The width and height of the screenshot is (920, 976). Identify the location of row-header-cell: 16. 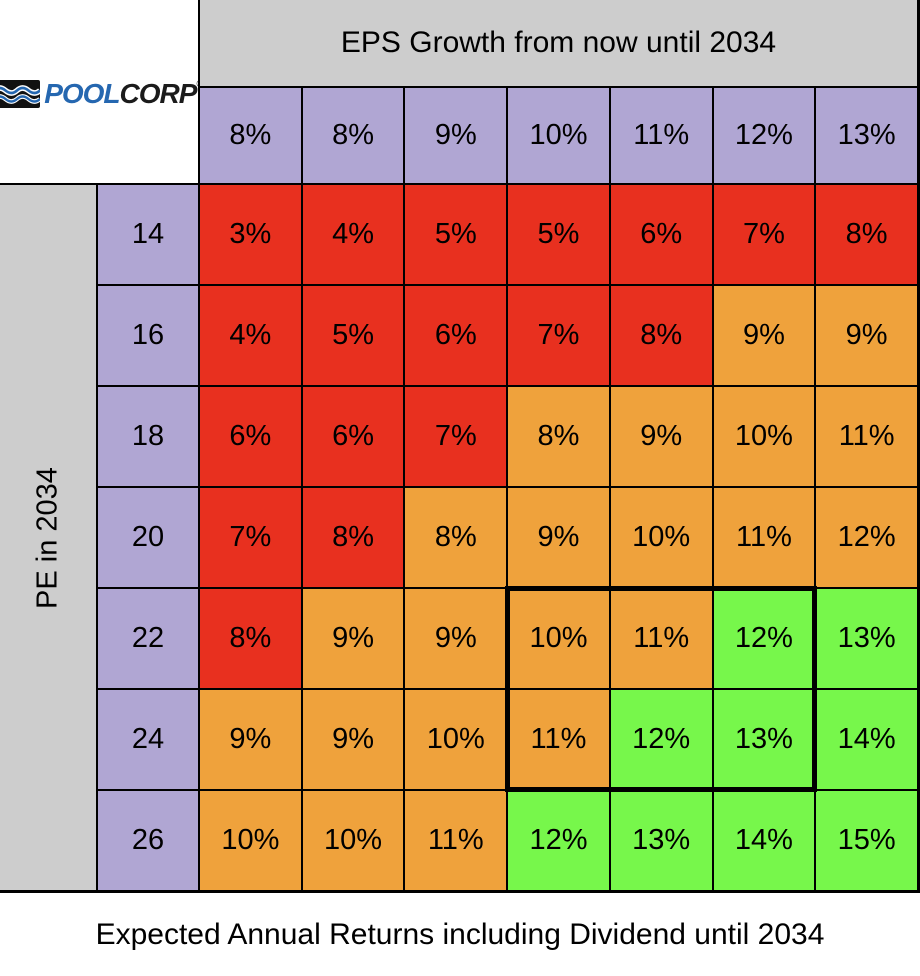
(148, 335).